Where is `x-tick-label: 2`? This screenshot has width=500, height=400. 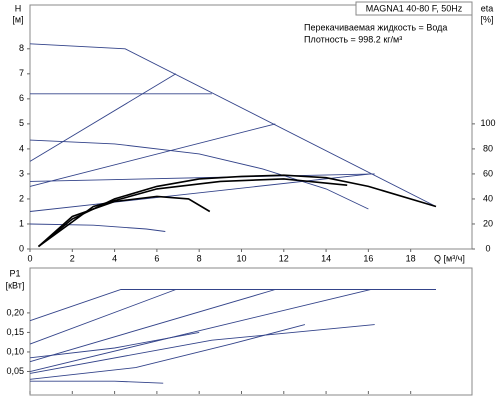 x-tick-label: 2 is located at coordinates (72, 258).